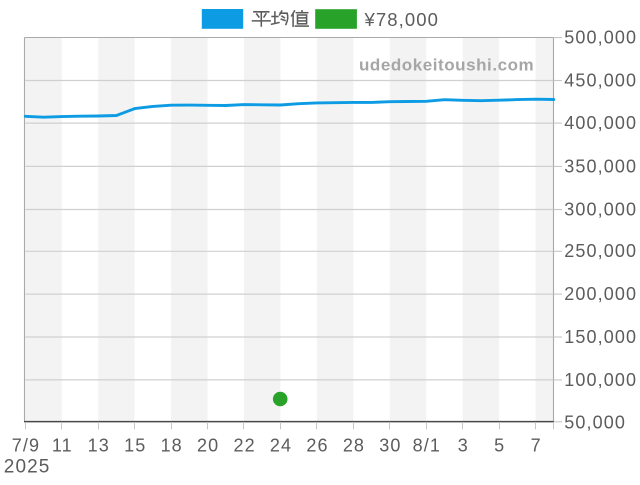  I want to click on svg-text: 350,000, so click(600, 166).